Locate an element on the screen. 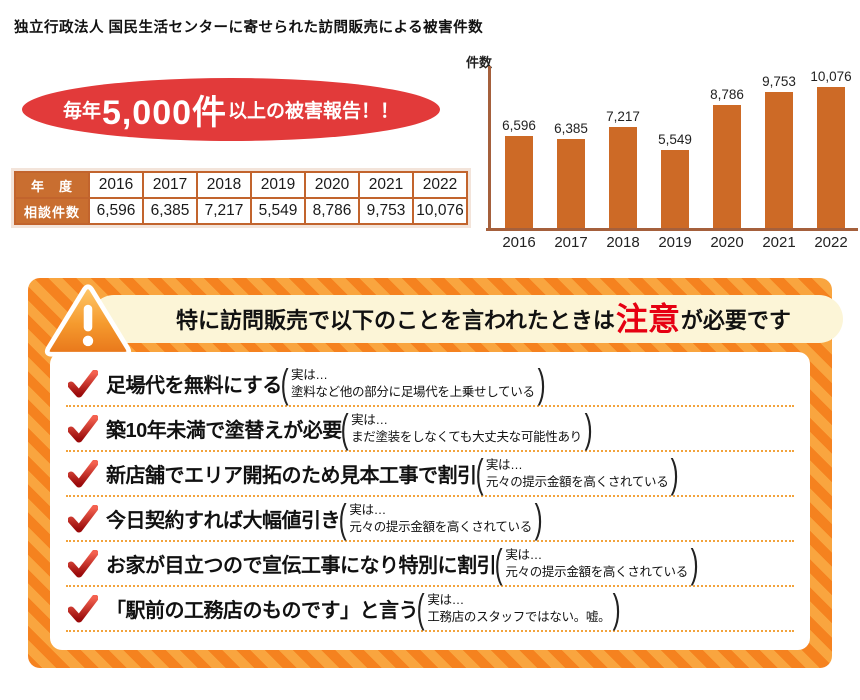 This screenshot has width=860, height=700. x-tick-label: 2018 is located at coordinates (623, 242).